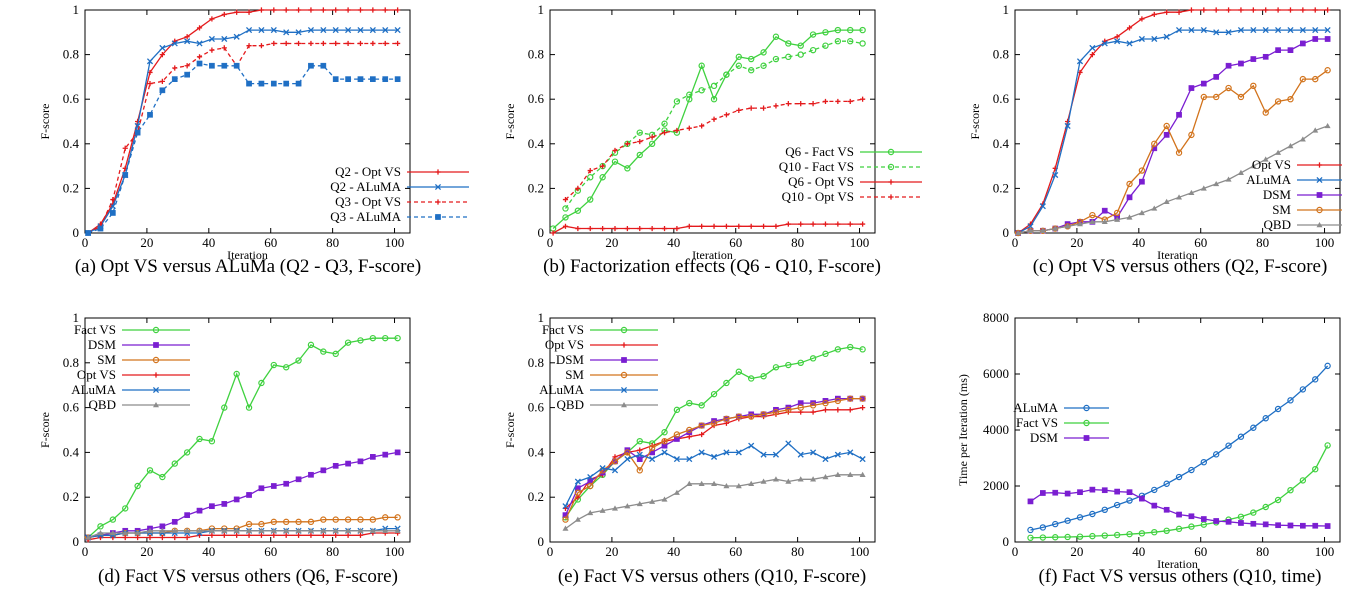 The height and width of the screenshot is (609, 1364). I want to click on x-tick-label: 20, so click(611, 242).